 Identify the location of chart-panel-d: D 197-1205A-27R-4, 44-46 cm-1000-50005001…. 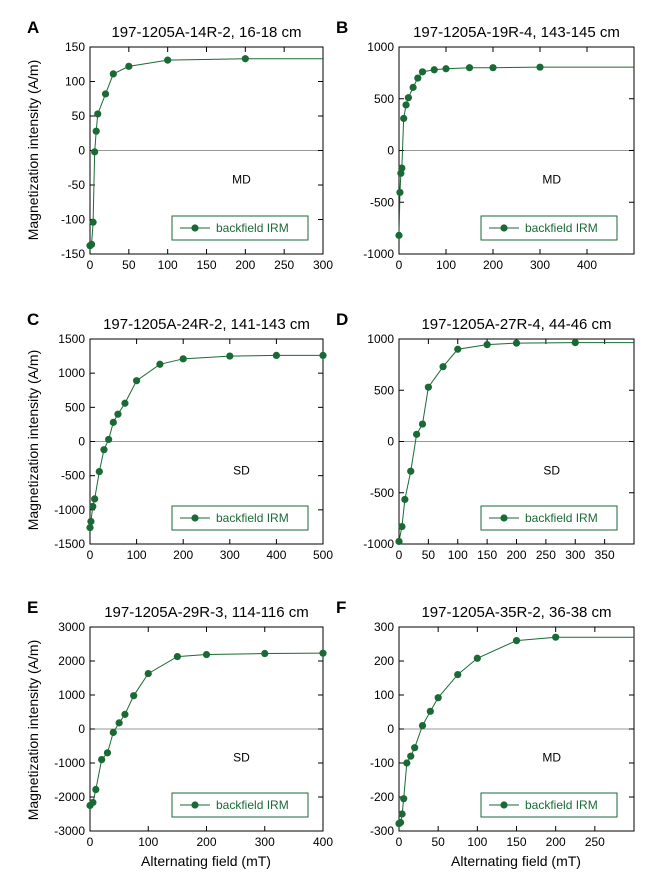
(485, 436).